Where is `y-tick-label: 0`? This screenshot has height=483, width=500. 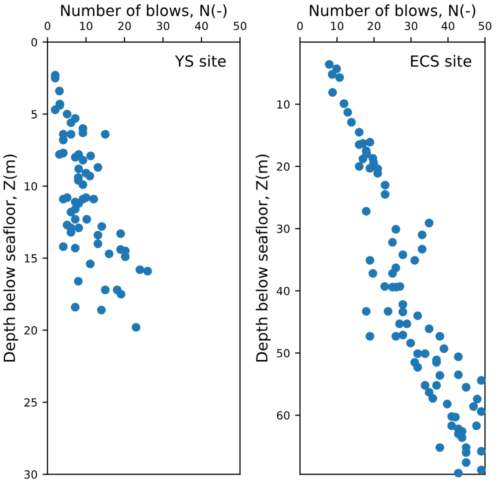 y-tick-label: 0 is located at coordinates (34, 42).